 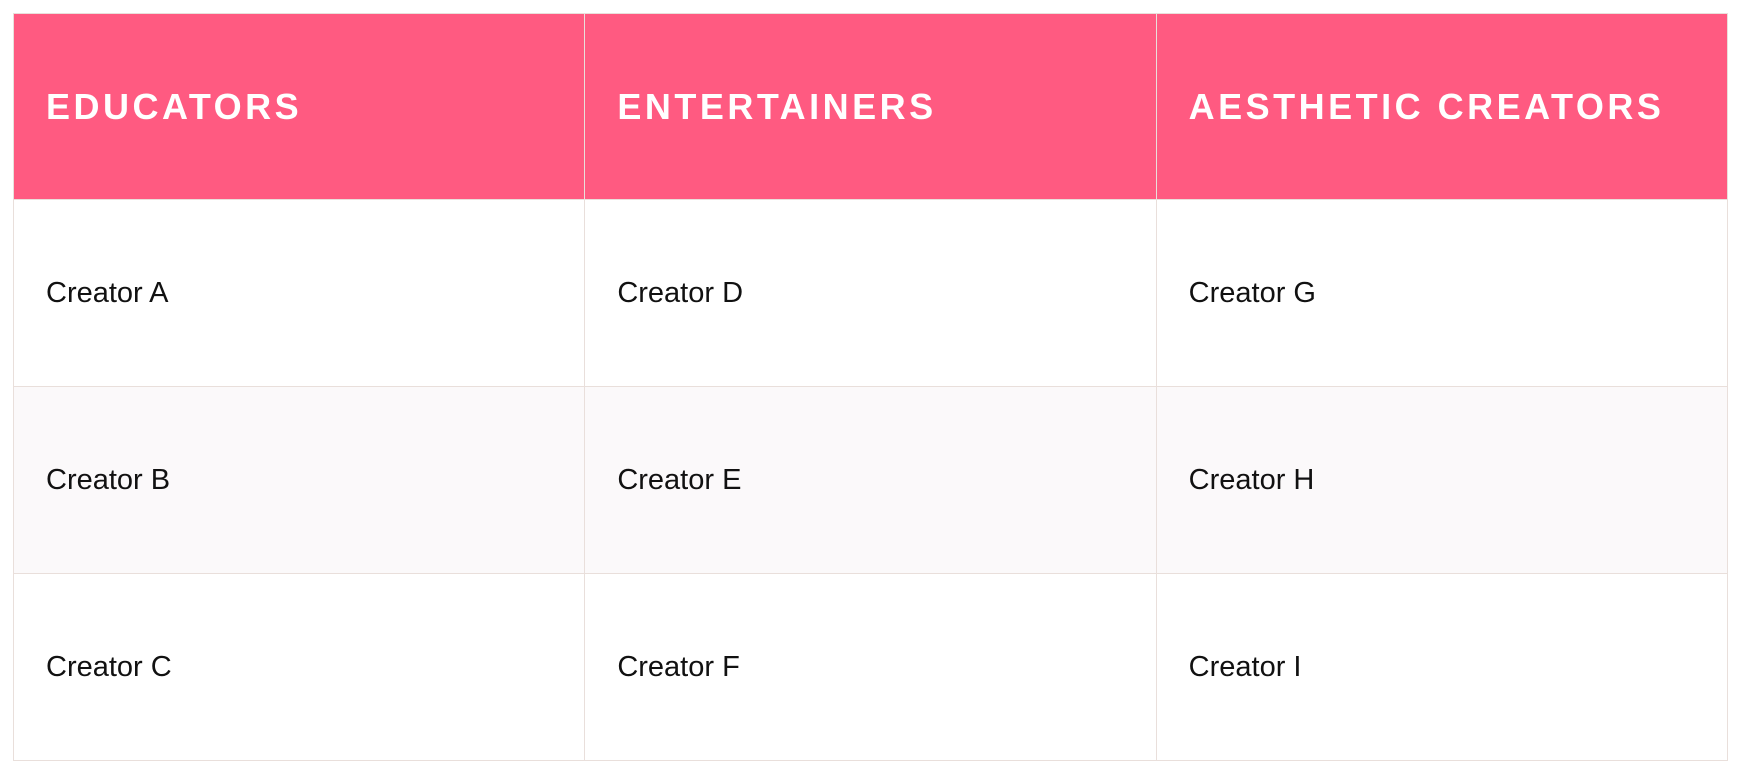 What do you see at coordinates (299, 480) in the screenshot?
I see `table-cell: Creator B` at bounding box center [299, 480].